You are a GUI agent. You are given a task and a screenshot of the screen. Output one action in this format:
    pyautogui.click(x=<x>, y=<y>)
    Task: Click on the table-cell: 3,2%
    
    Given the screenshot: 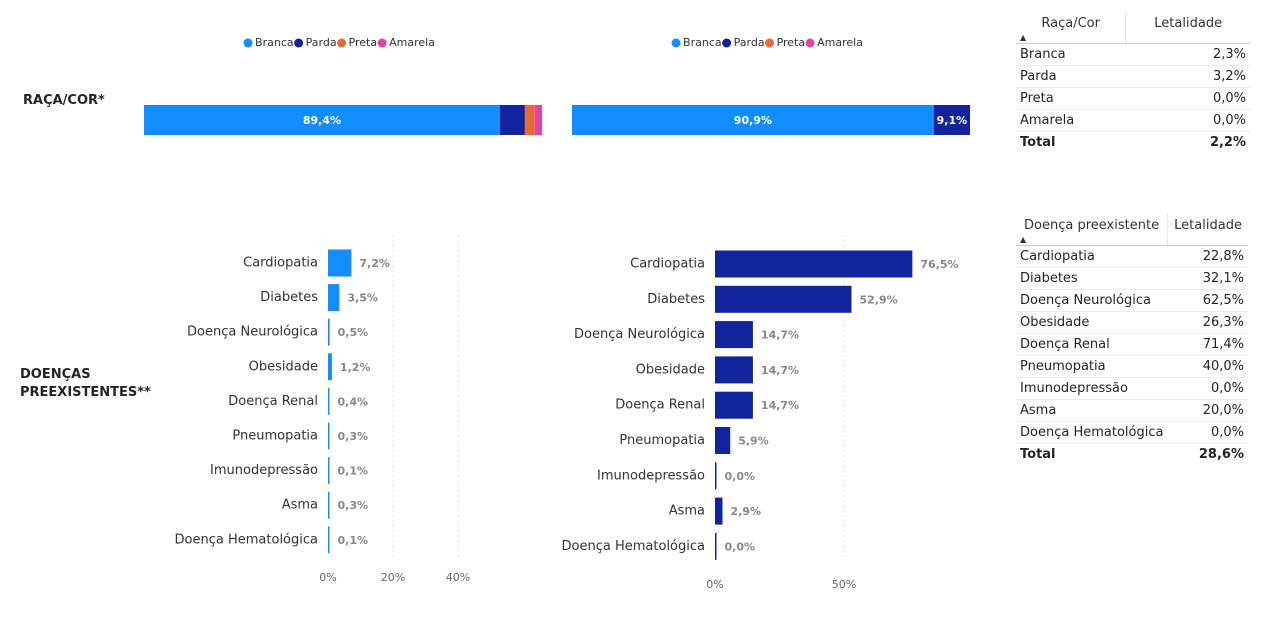 What is the action you would take?
    pyautogui.click(x=1187, y=76)
    